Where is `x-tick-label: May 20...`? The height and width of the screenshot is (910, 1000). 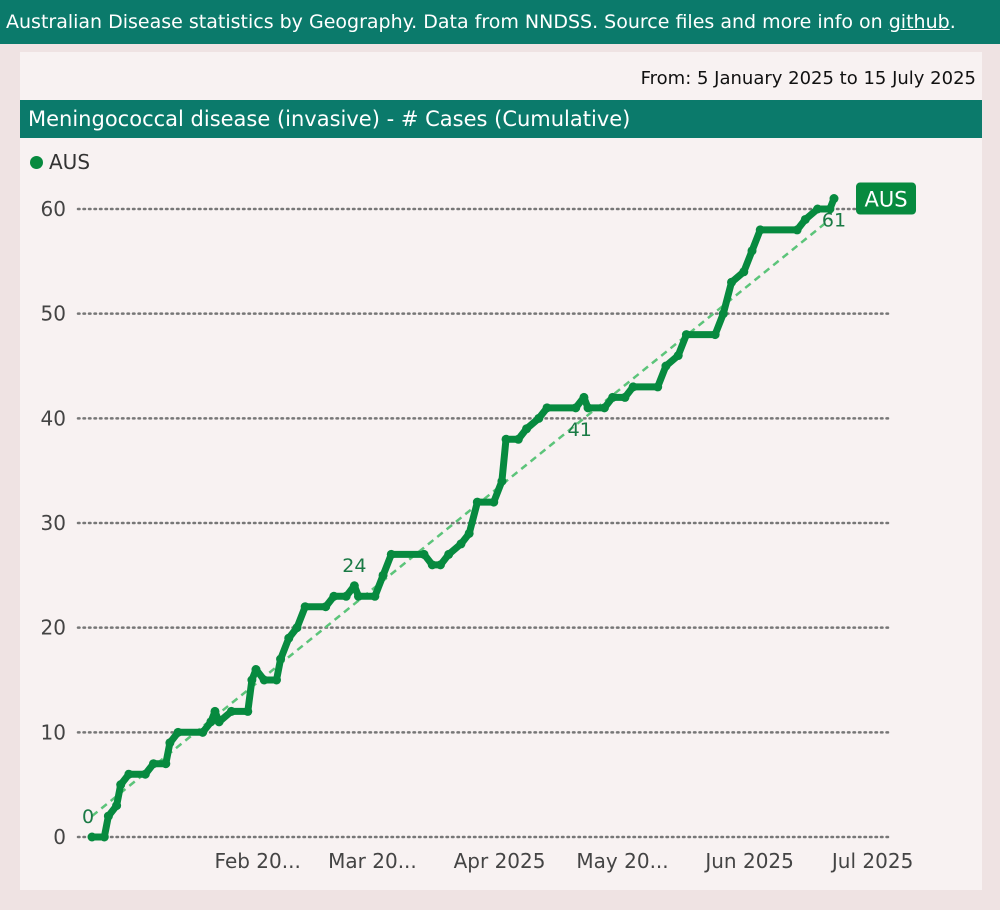 x-tick-label: May 20... is located at coordinates (622, 861).